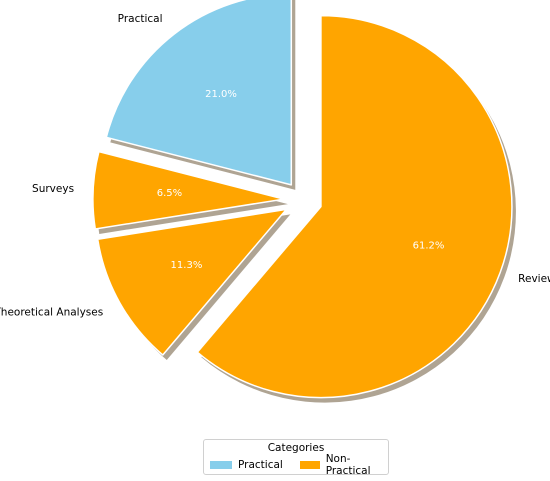 The width and height of the screenshot is (550, 481). I want to click on slice-label-surveys: Surveys, so click(53, 189).